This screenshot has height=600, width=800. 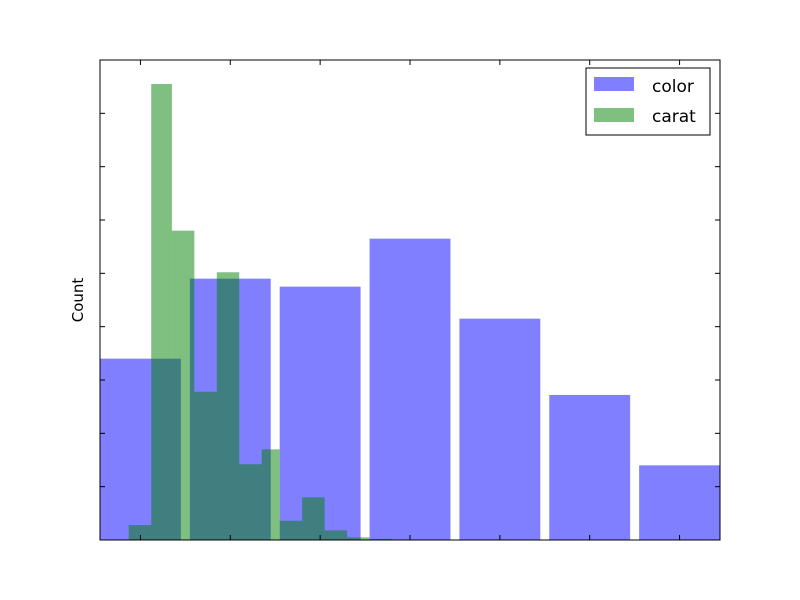 What do you see at coordinates (673, 87) in the screenshot?
I see `legend-label-color: color` at bounding box center [673, 87].